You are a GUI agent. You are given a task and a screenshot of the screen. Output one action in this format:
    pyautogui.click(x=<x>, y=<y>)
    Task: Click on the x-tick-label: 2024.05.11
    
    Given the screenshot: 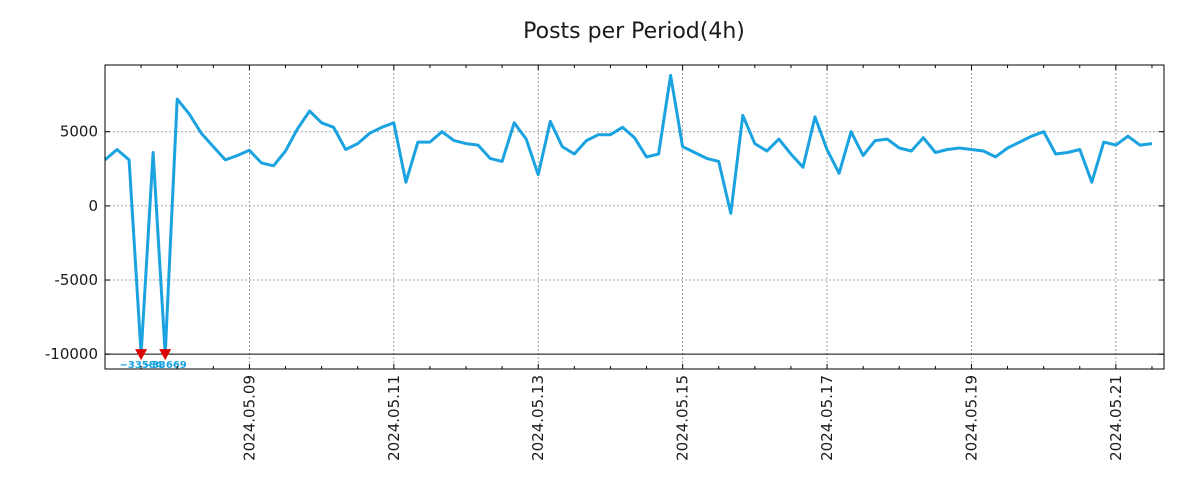 What is the action you would take?
    pyautogui.click(x=394, y=418)
    